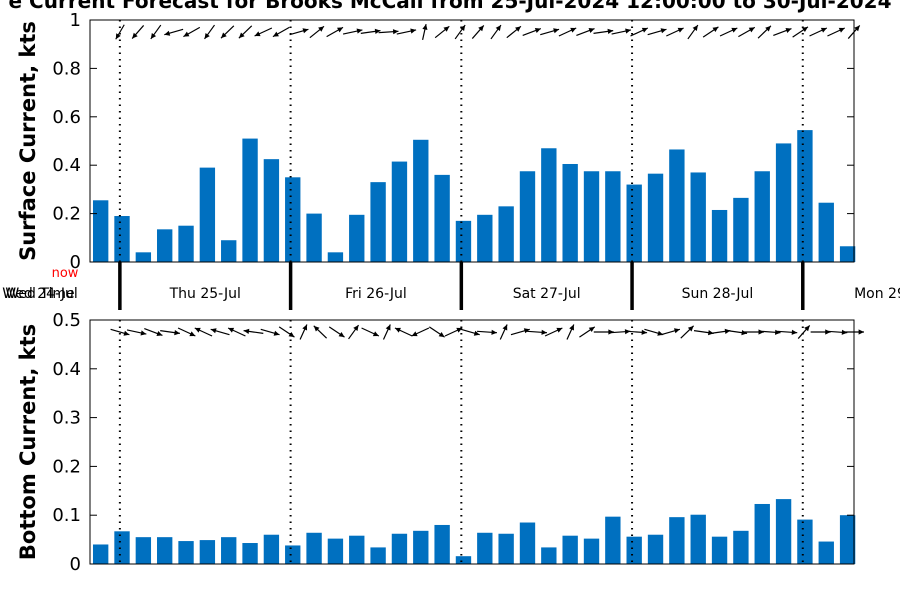 The height and width of the screenshot is (604, 900). What do you see at coordinates (877, 294) in the screenshot?
I see `day-label: Mon 29` at bounding box center [877, 294].